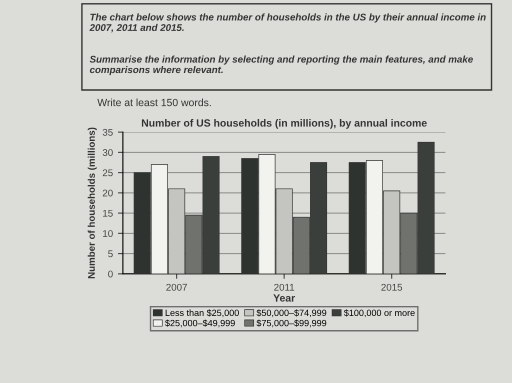 The width and height of the screenshot is (512, 383). Describe the element at coordinates (379, 313) in the screenshot. I see `legend-label: $100,000 or more` at that location.